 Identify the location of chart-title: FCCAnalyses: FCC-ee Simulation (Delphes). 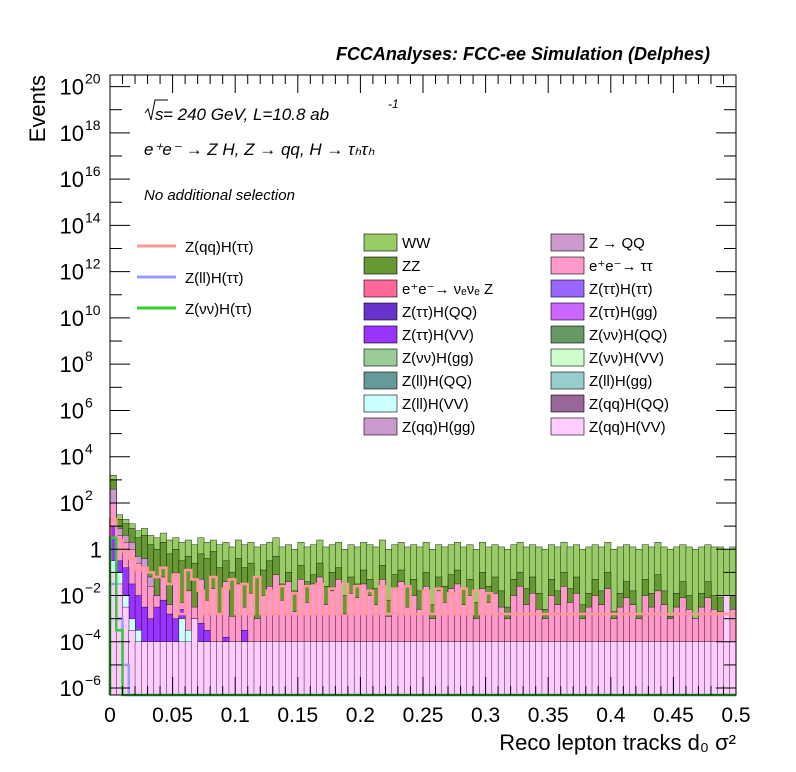
(523, 54).